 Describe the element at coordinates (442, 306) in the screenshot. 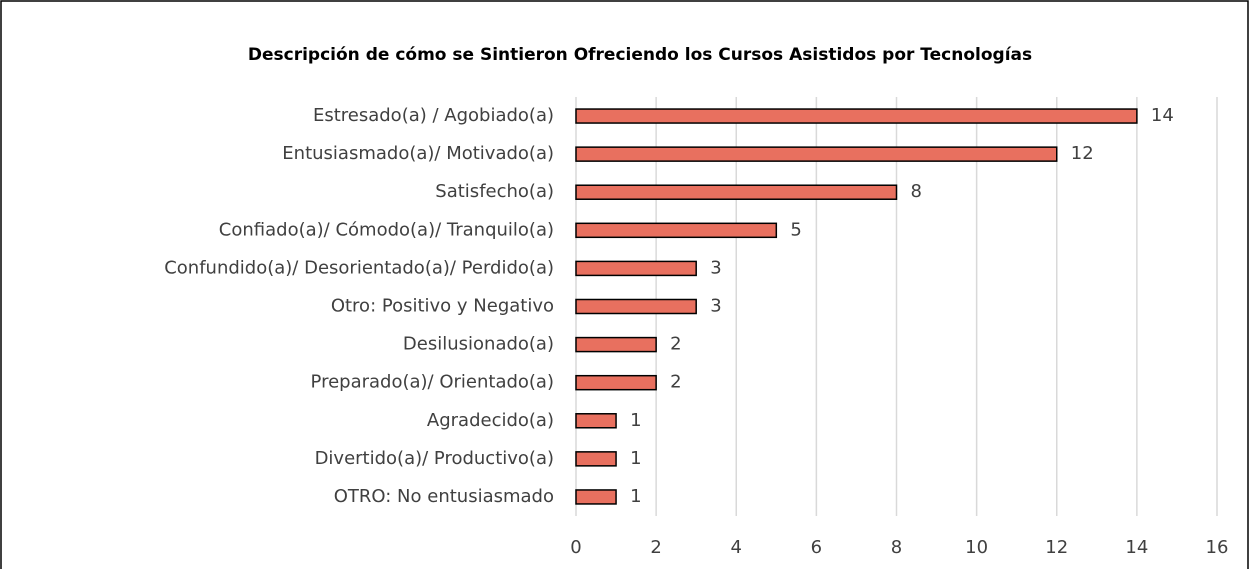

I see `y-tick-label: Otro: Positivo y Negativo` at that location.